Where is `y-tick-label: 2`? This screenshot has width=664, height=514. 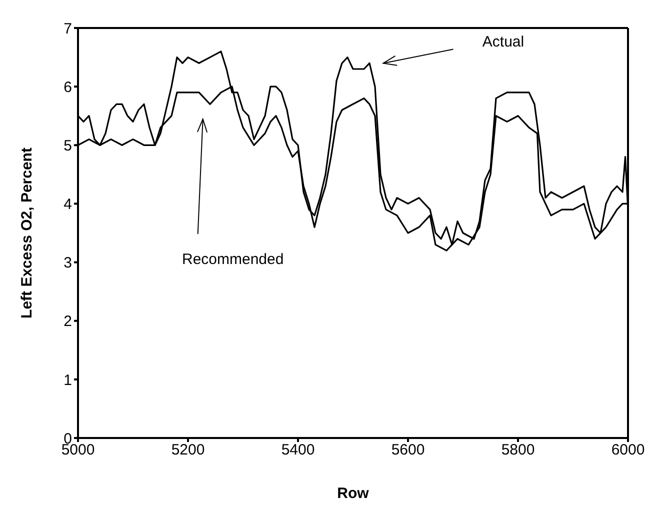
y-tick-label: 2 is located at coordinates (68, 321).